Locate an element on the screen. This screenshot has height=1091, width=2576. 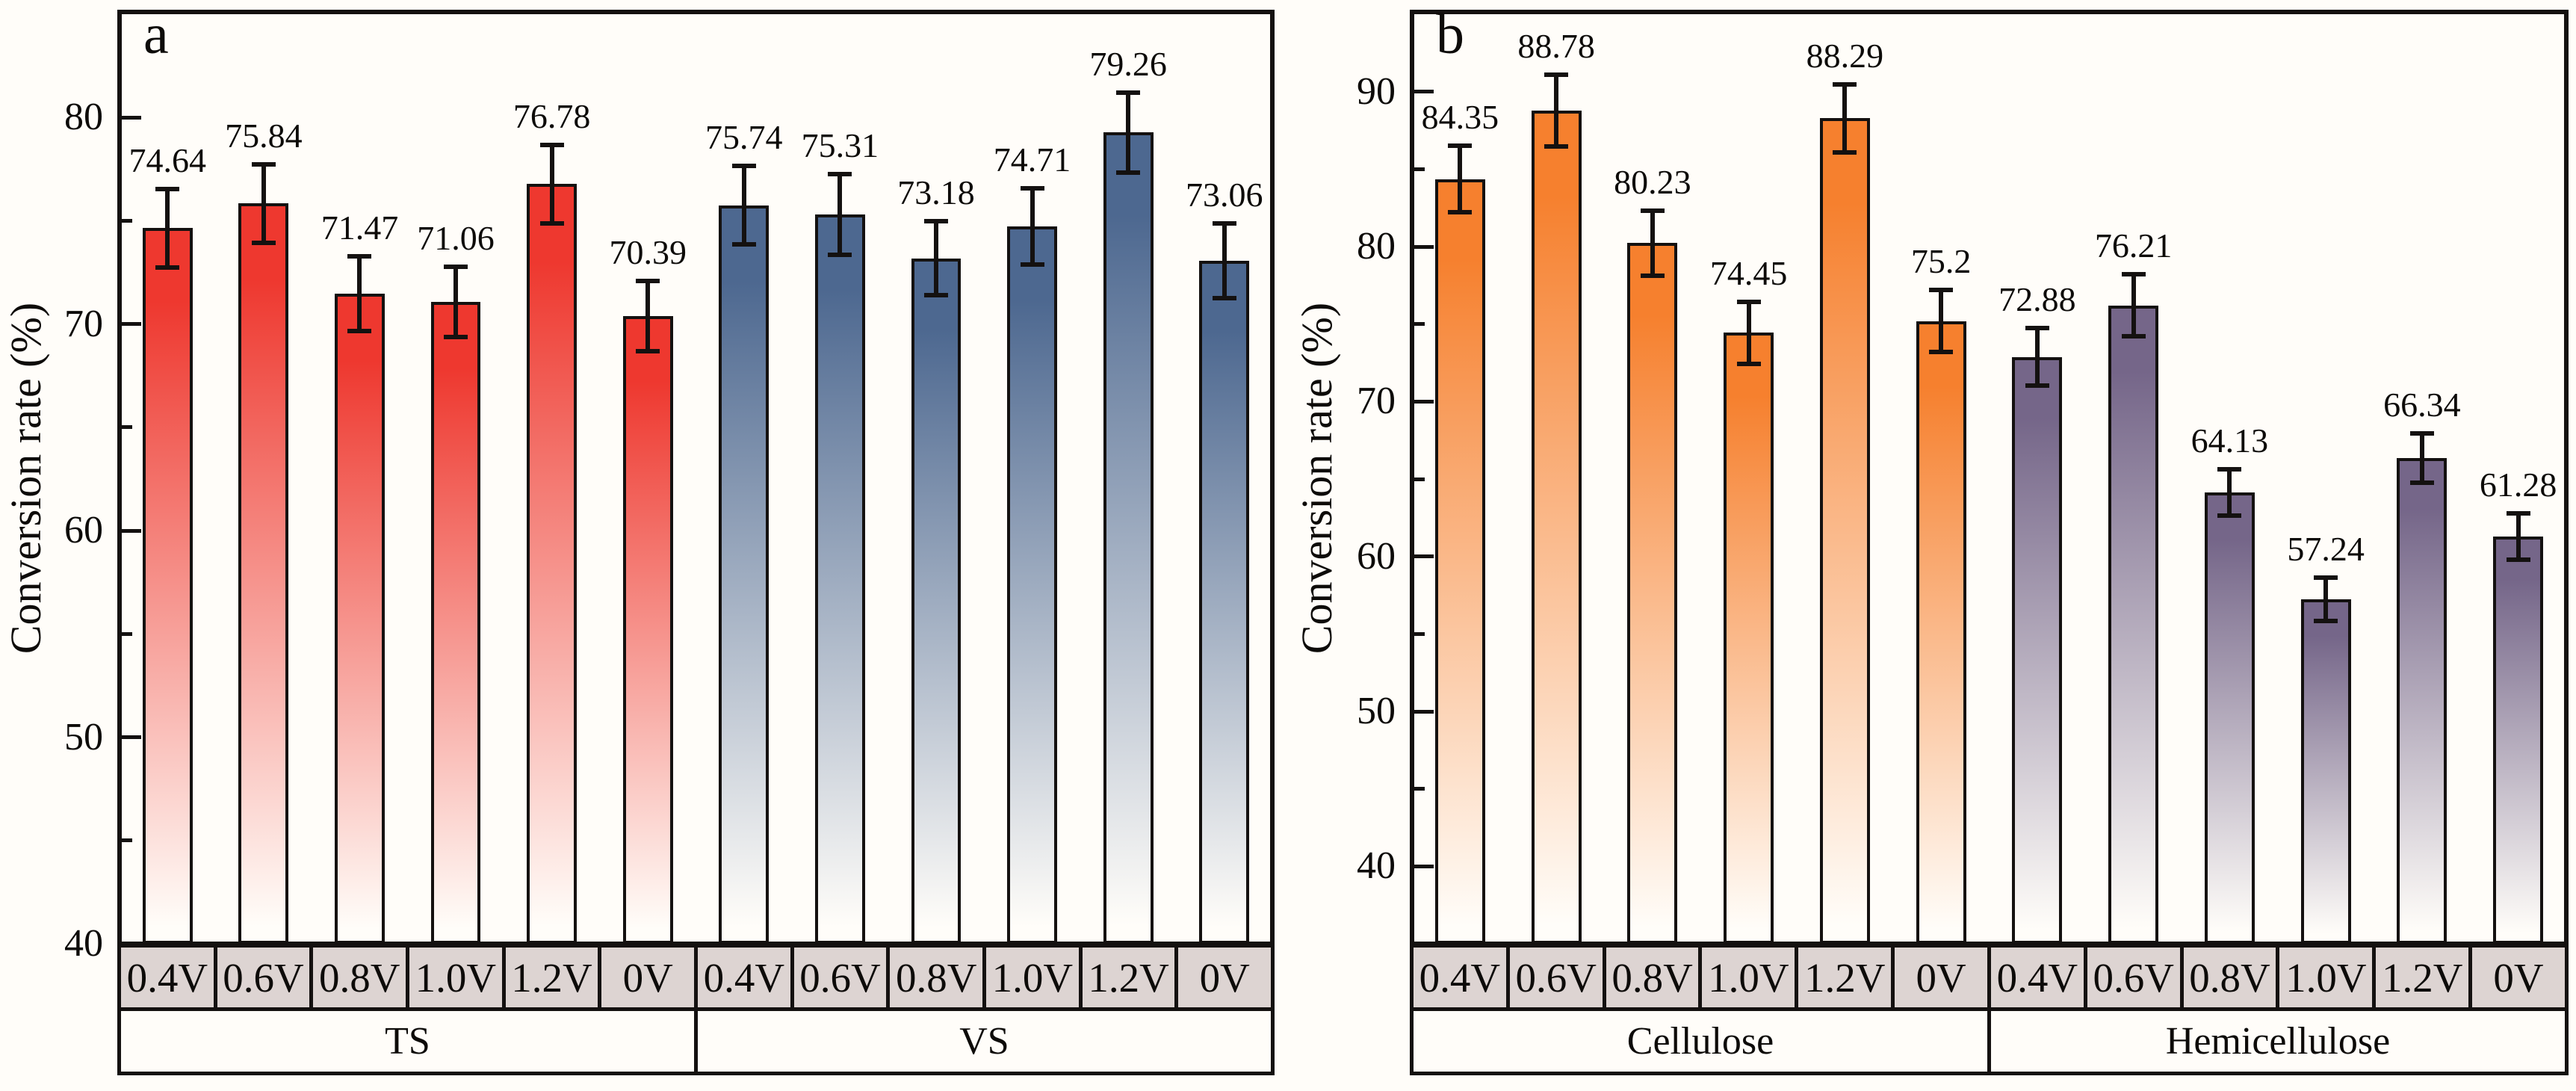
bar-value-label: 84.35 is located at coordinates (1460, 117).